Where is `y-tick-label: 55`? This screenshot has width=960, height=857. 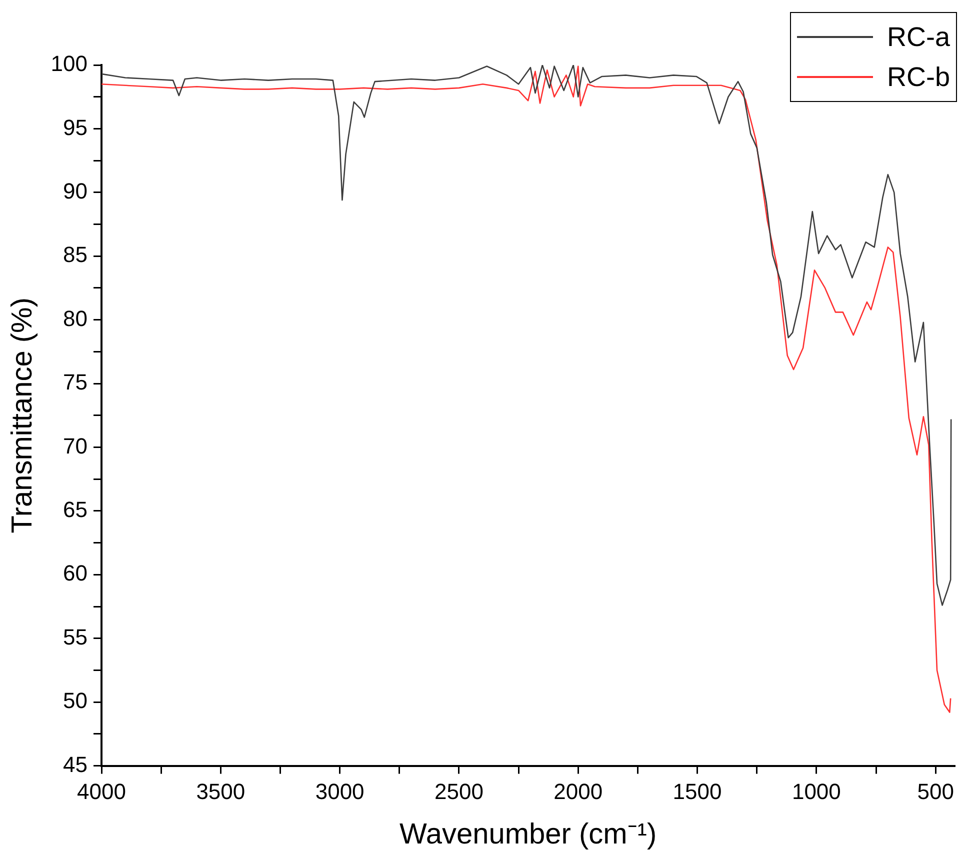 y-tick-label: 55 is located at coordinates (75, 637).